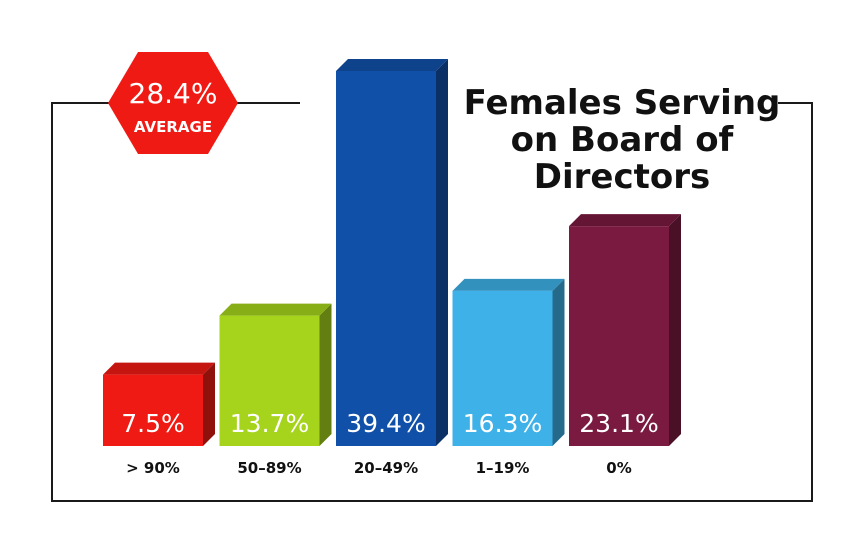 Image resolution: width=864 pixels, height=548 pixels. What do you see at coordinates (173, 127) in the screenshot?
I see `average-label: AVERAGE` at bounding box center [173, 127].